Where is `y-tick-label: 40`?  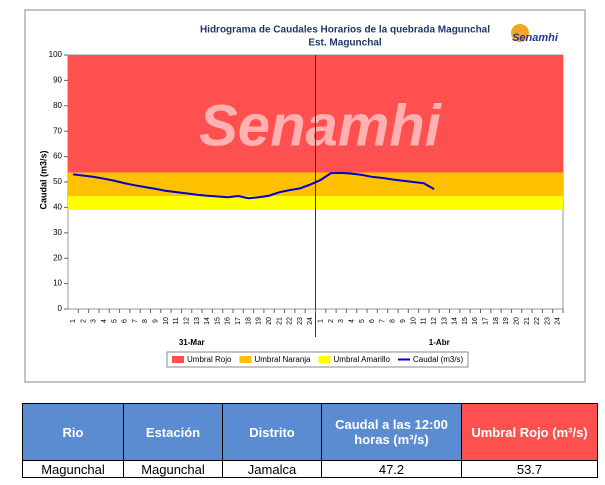
y-tick-label: 40 is located at coordinates (57, 207).